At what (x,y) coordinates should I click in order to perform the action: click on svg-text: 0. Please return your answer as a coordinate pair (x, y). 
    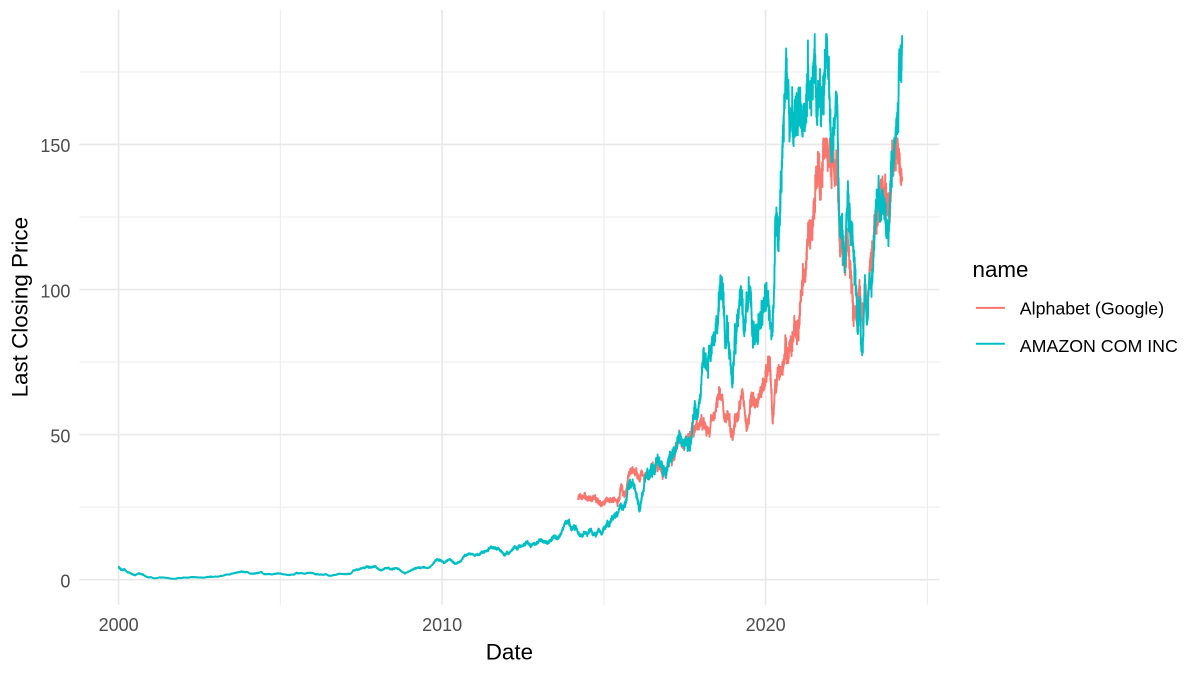
    Looking at the image, I should click on (65, 582).